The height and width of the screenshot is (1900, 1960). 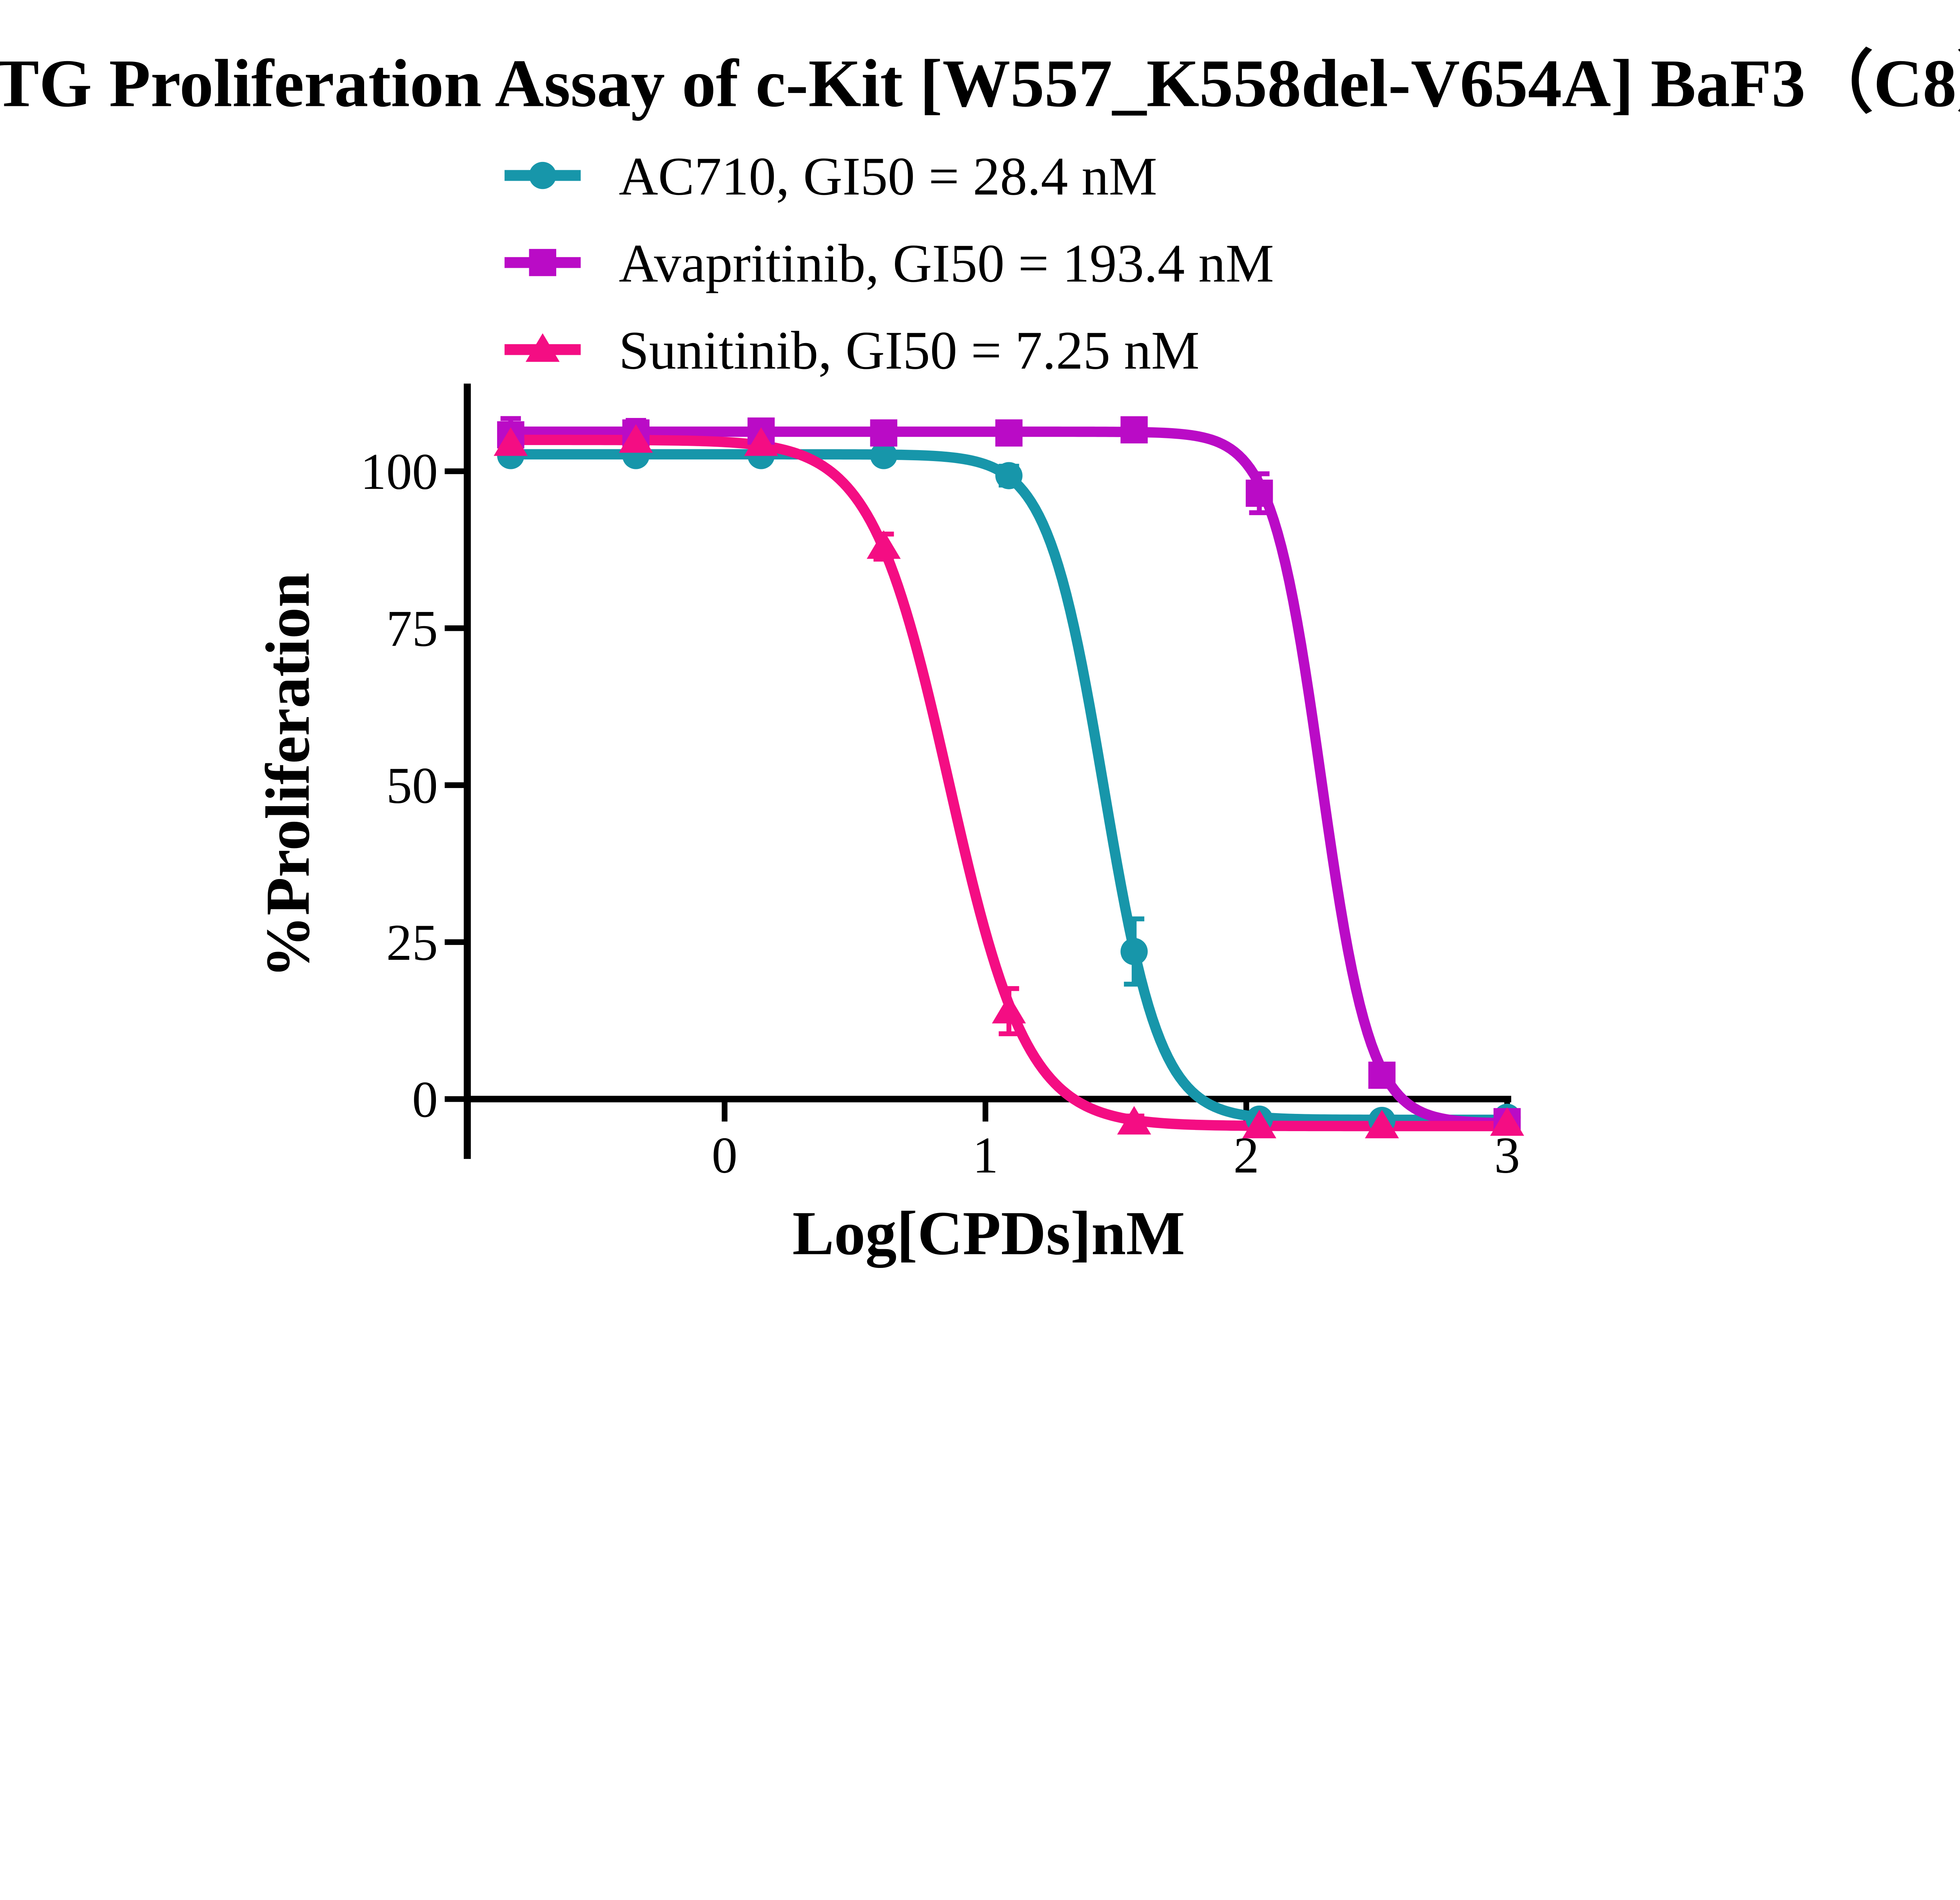 I want to click on y-tick-label-100: 100, so click(x=399, y=471).